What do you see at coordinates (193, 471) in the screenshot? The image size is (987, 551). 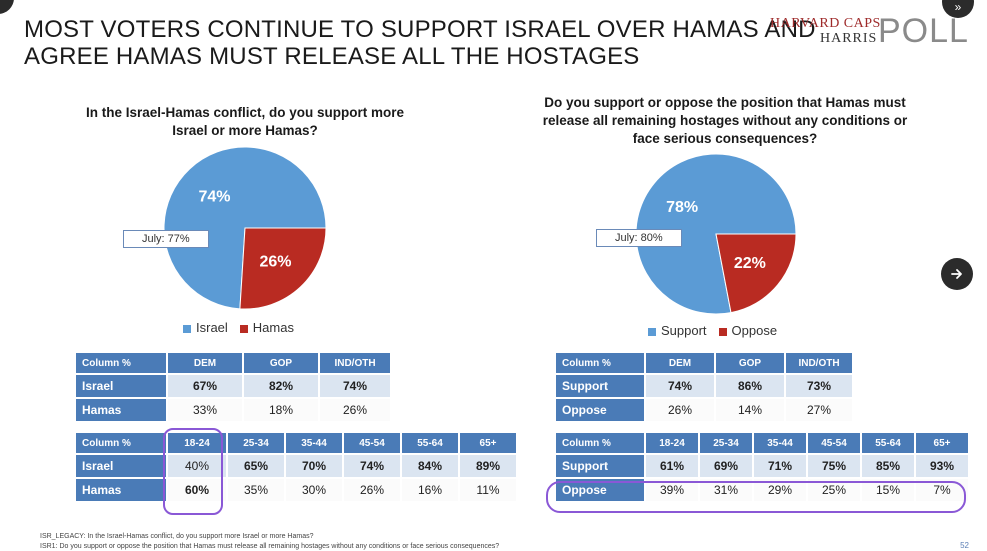 I see `highlight-18-24-column` at bounding box center [193, 471].